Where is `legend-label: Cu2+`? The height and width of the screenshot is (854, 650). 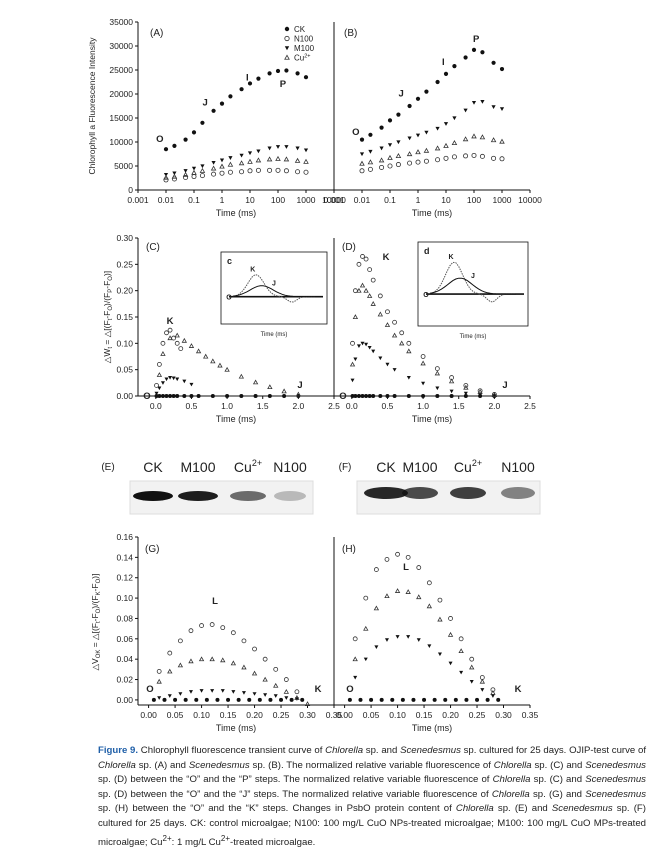
legend-label: Cu2+ is located at coordinates (302, 58).